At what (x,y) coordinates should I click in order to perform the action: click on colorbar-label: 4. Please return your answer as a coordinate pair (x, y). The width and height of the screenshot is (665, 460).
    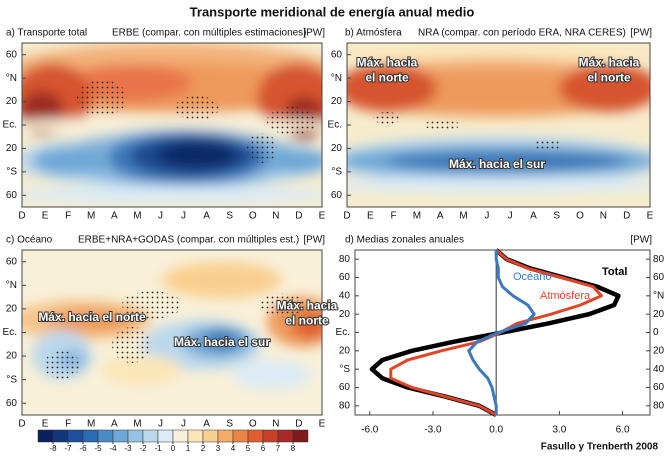
    Looking at the image, I should click on (233, 448).